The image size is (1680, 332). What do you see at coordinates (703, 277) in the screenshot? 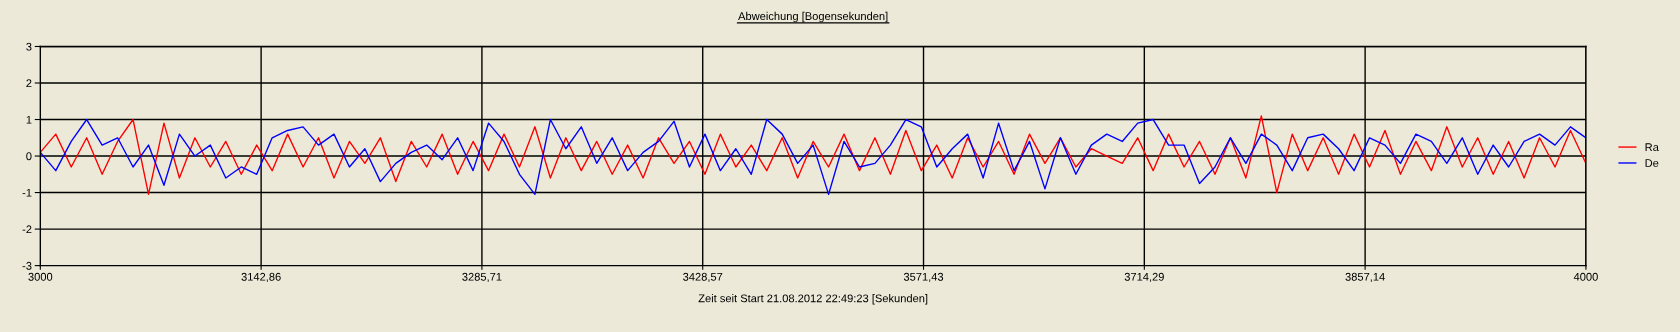
I see `x-tick-label: 3428,57` at bounding box center [703, 277].